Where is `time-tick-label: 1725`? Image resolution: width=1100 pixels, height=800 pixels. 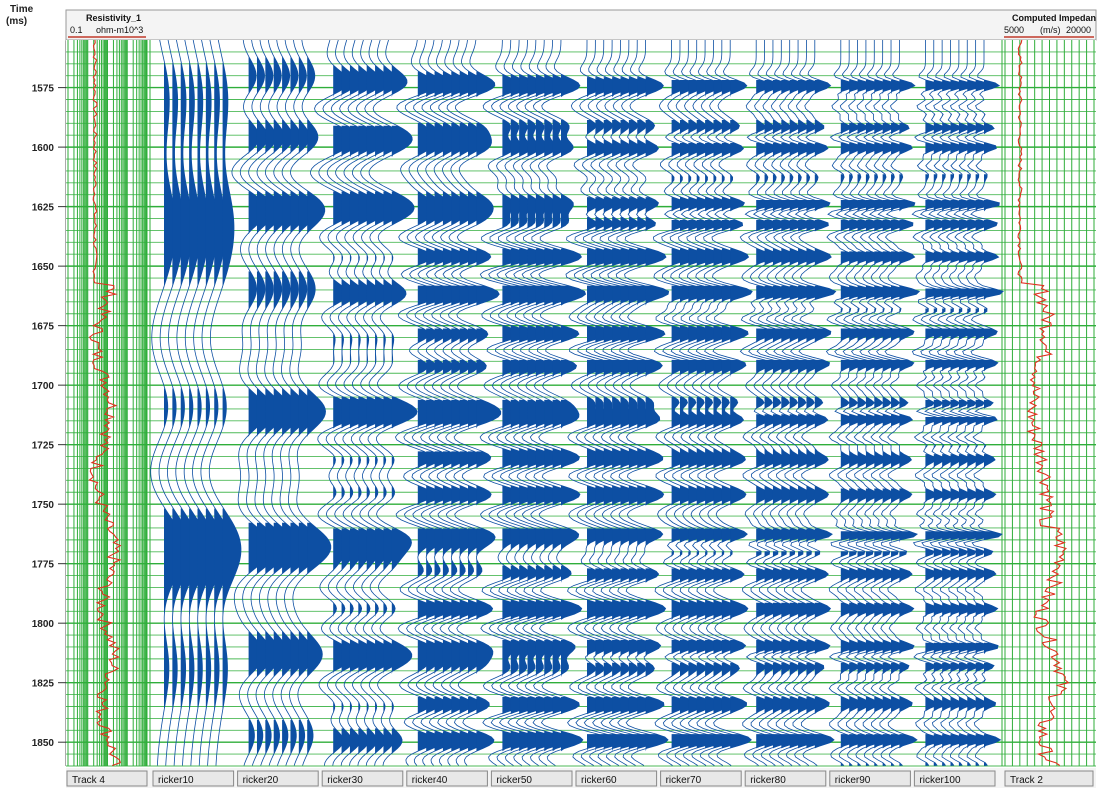
time-tick-label: 1725 is located at coordinates (43, 446).